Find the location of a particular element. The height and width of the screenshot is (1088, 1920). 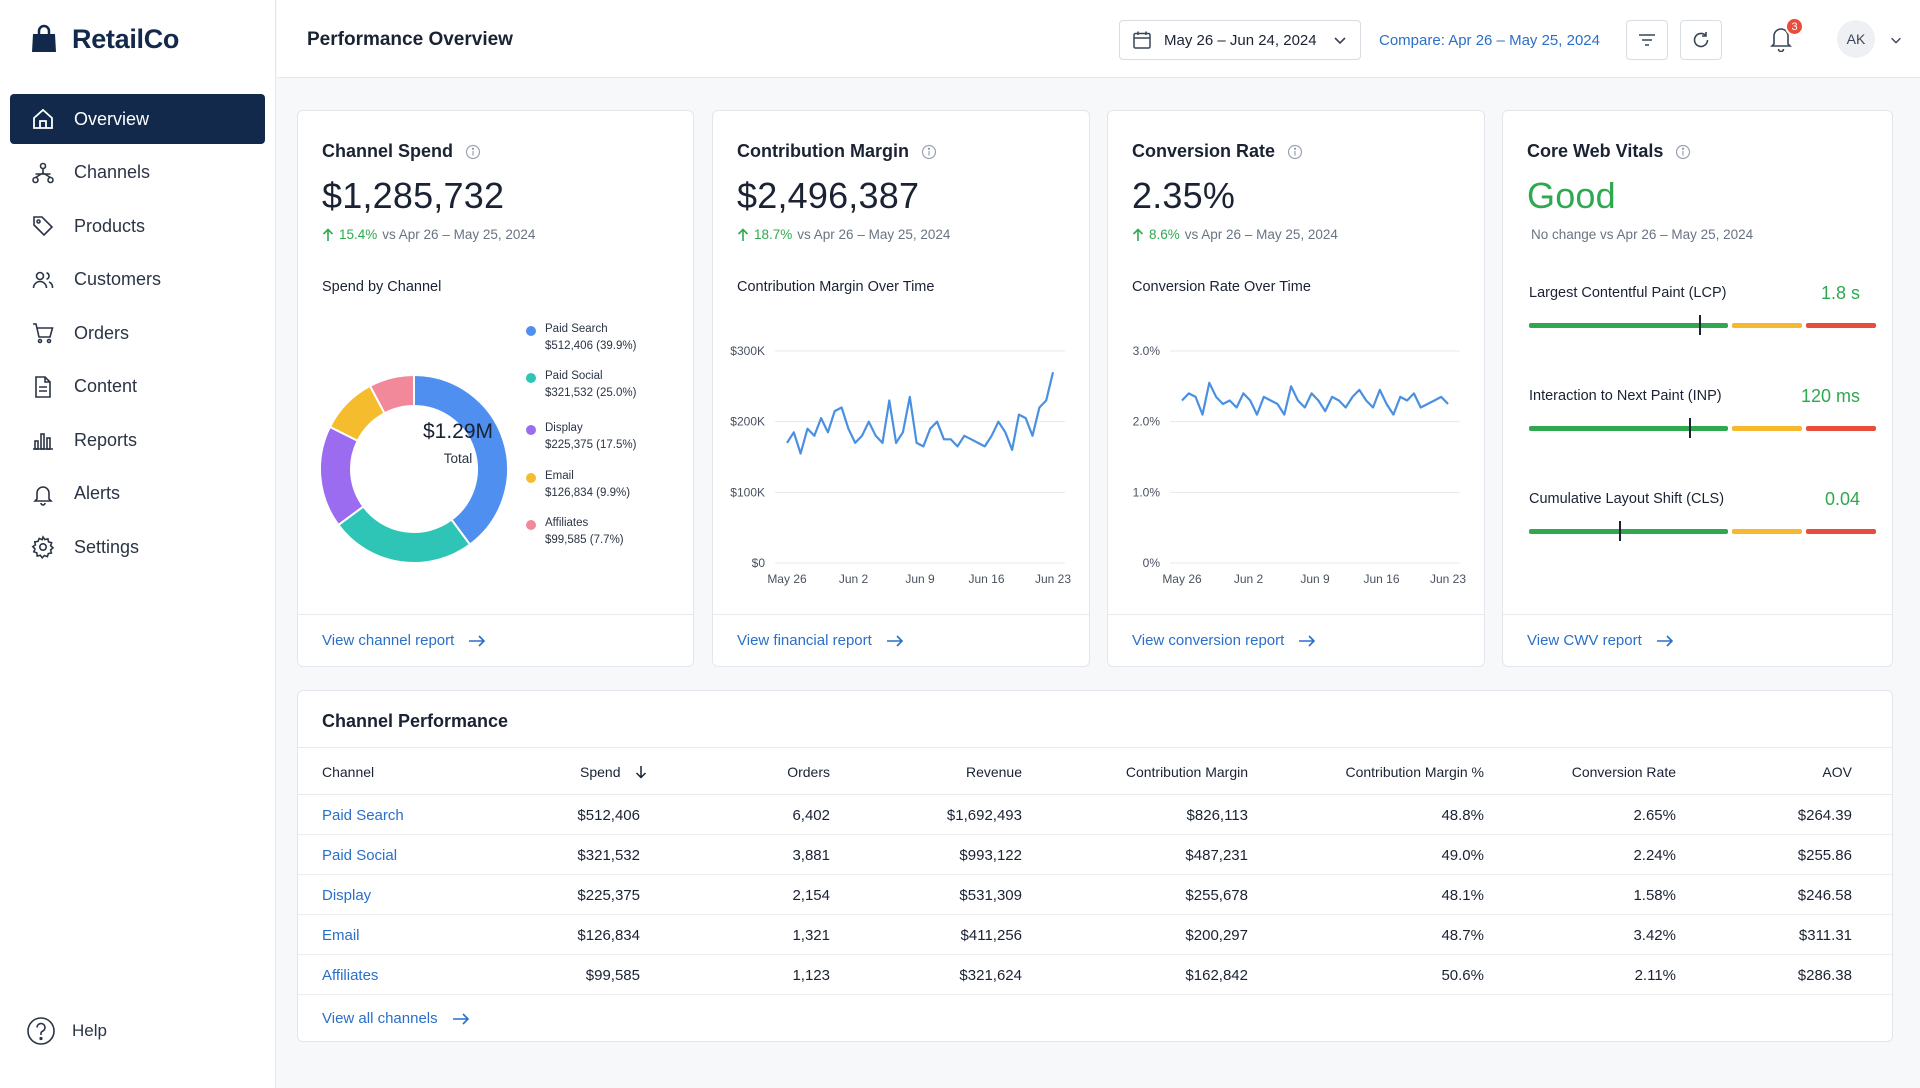

sidebar-item-overview: Overview is located at coordinates (137, 119).